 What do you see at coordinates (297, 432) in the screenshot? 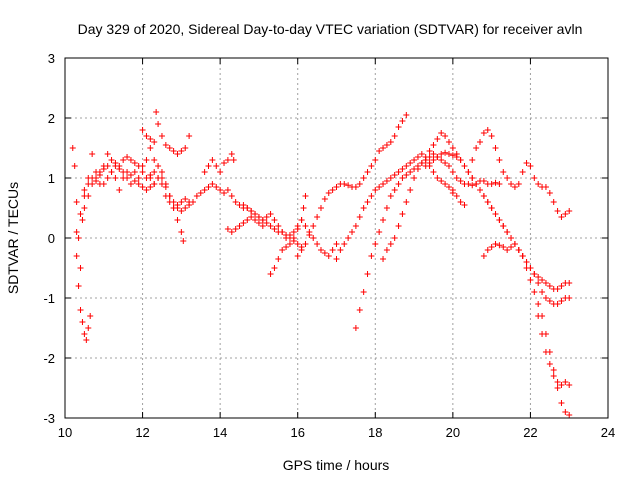
I see `x-tick-label: 16` at bounding box center [297, 432].